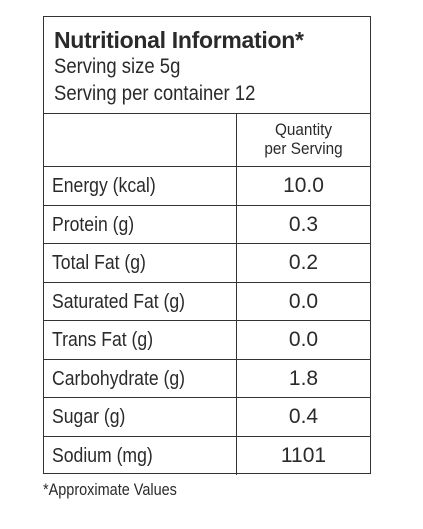 This screenshot has width=423, height=529. Describe the element at coordinates (104, 186) in the screenshot. I see `nutrient-label-text: Energy (kcal)` at that location.